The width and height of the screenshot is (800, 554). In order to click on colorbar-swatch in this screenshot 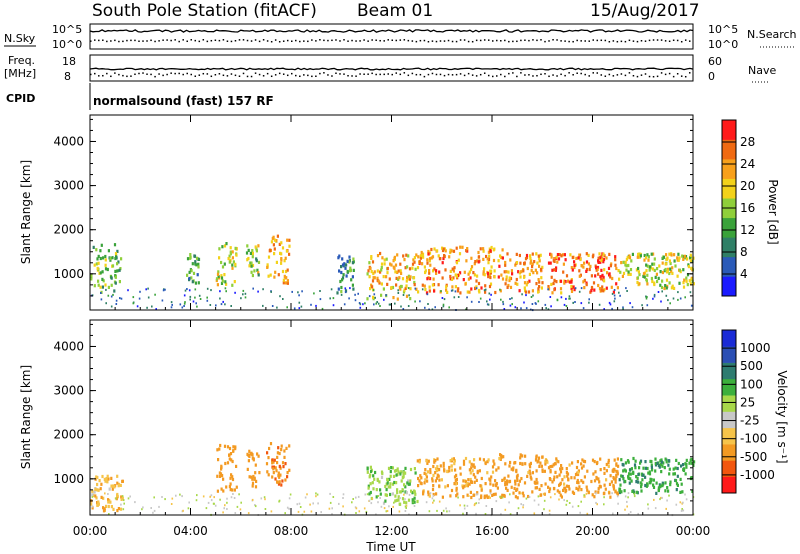, I will do `click(729, 371)`.